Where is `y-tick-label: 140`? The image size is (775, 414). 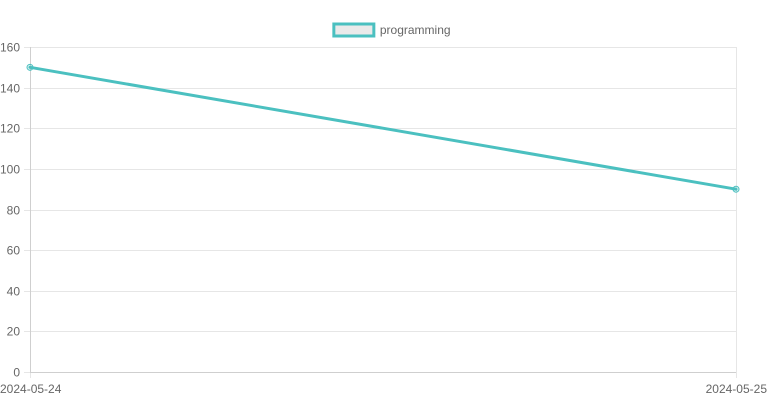
y-tick-label: 140 is located at coordinates (10, 89).